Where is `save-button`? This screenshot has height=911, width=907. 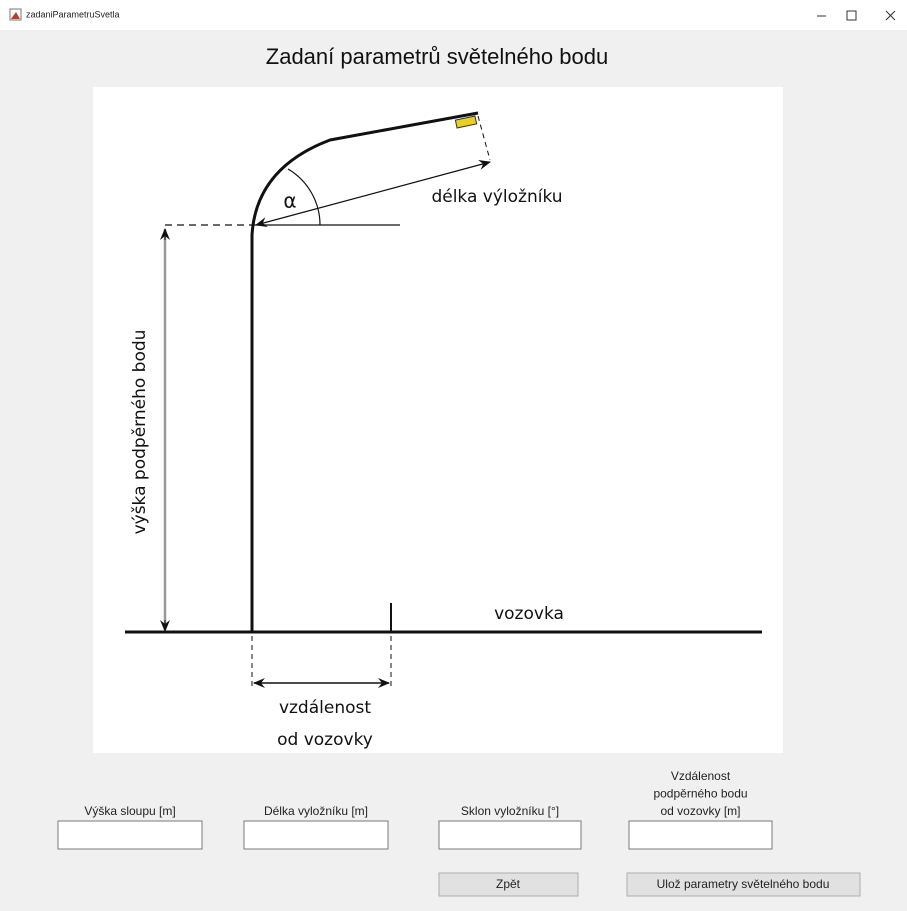 save-button is located at coordinates (743, 884).